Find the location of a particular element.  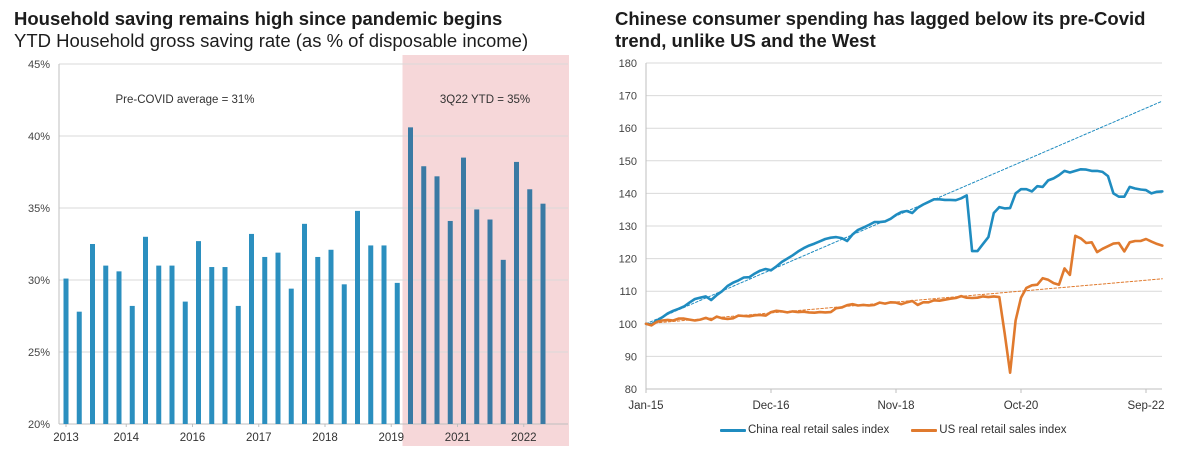

y-tick-label: 80 is located at coordinates (631, 390).